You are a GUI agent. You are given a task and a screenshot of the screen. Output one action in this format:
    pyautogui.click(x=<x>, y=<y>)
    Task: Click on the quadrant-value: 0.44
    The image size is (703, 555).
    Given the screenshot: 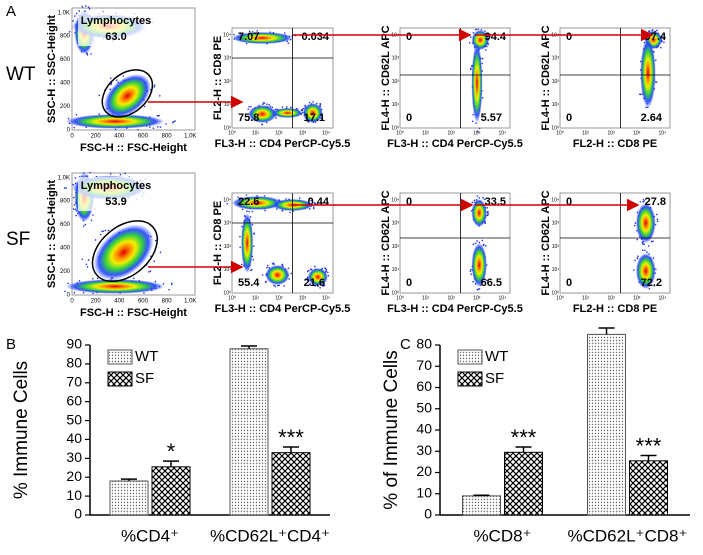 What is the action you would take?
    pyautogui.click(x=319, y=202)
    